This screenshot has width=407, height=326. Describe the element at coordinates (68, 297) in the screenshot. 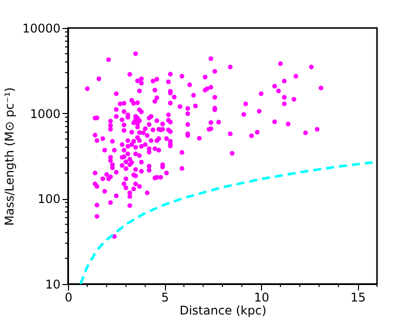

I see `x-tick-label: 0` at that location.